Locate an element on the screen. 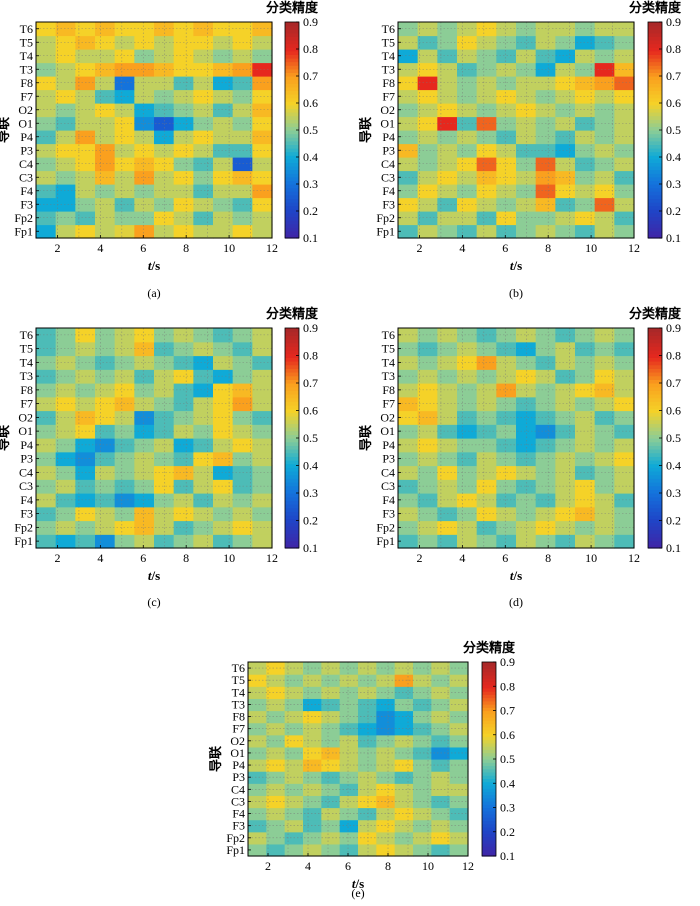 This screenshot has height=906, width=700. y-tick-label: Fp1 is located at coordinates (23, 231).